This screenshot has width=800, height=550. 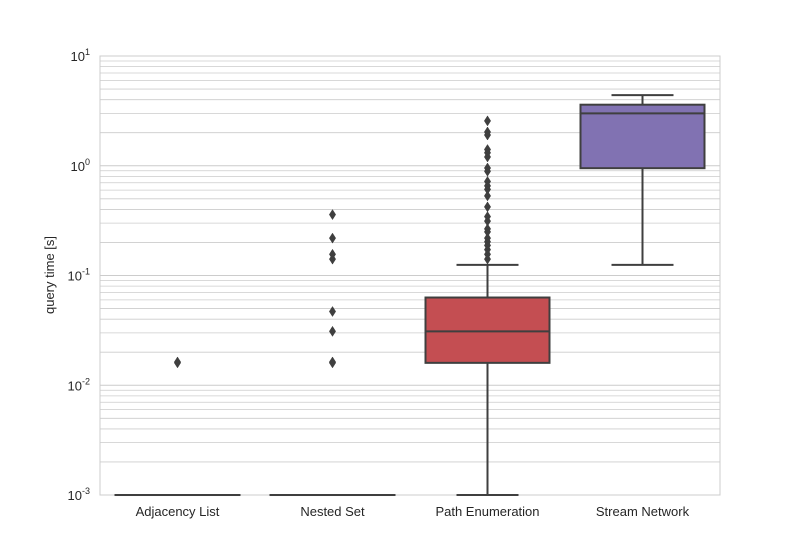 What do you see at coordinates (332, 511) in the screenshot?
I see `x-tick-label: Nested Set` at bounding box center [332, 511].